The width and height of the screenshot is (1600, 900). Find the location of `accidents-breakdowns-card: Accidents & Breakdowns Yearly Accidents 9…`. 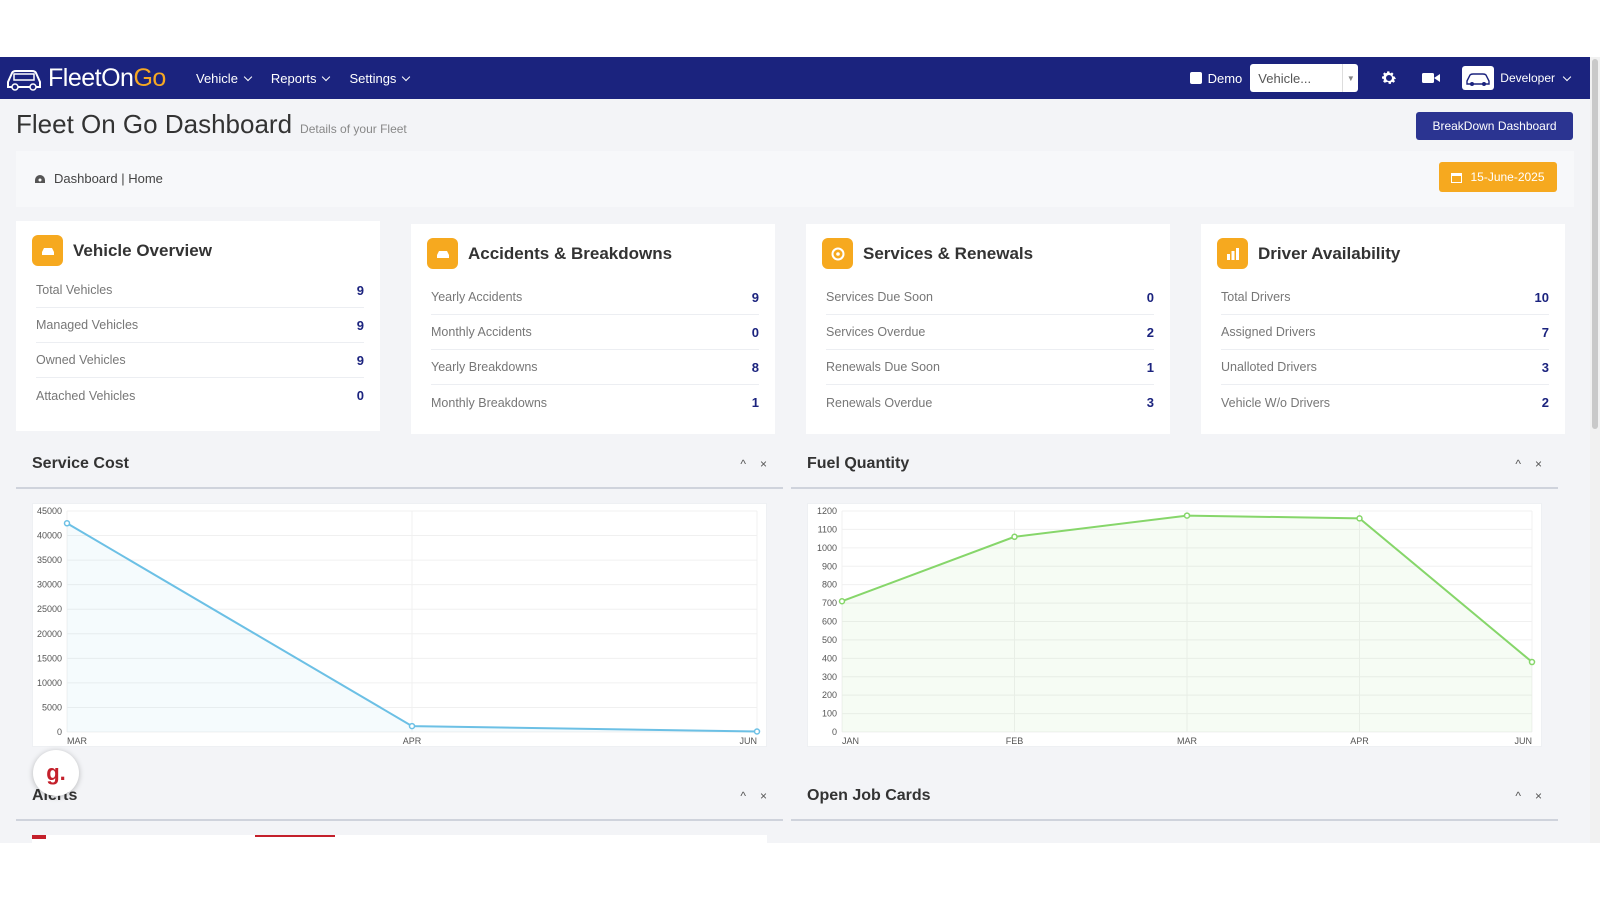

accidents-breakdowns-card: Accidents & Breakdowns Yearly Accidents 9… is located at coordinates (593, 329).